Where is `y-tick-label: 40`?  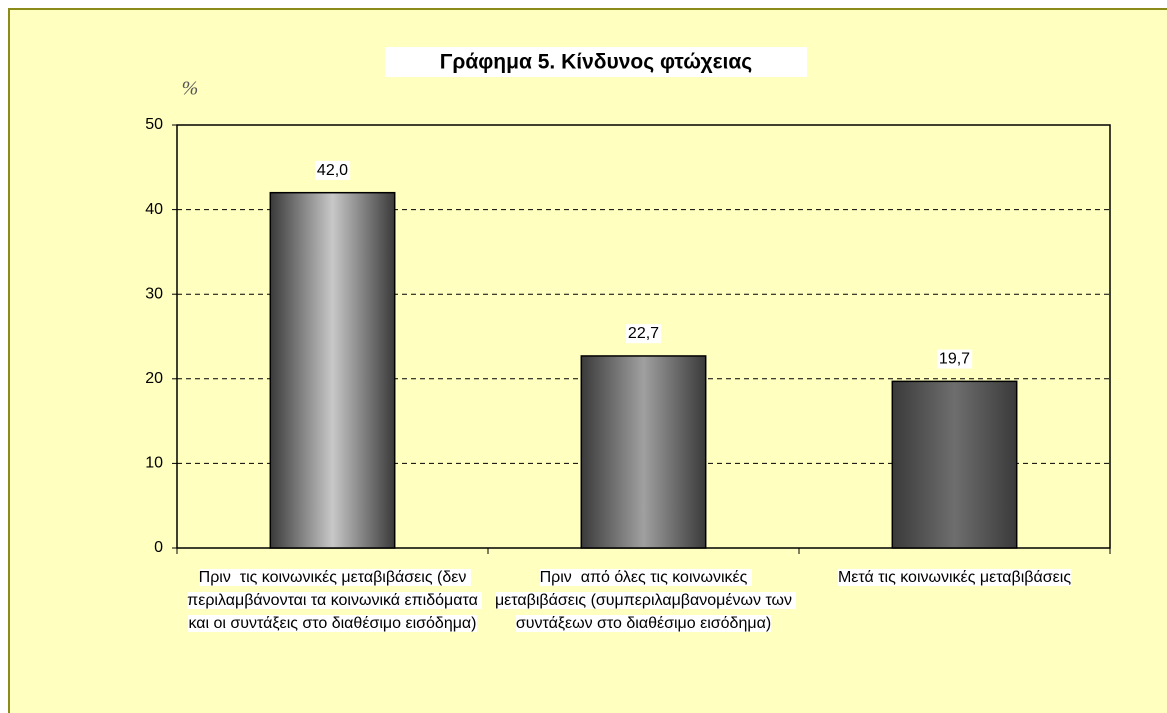 y-tick-label: 40 is located at coordinates (154, 209).